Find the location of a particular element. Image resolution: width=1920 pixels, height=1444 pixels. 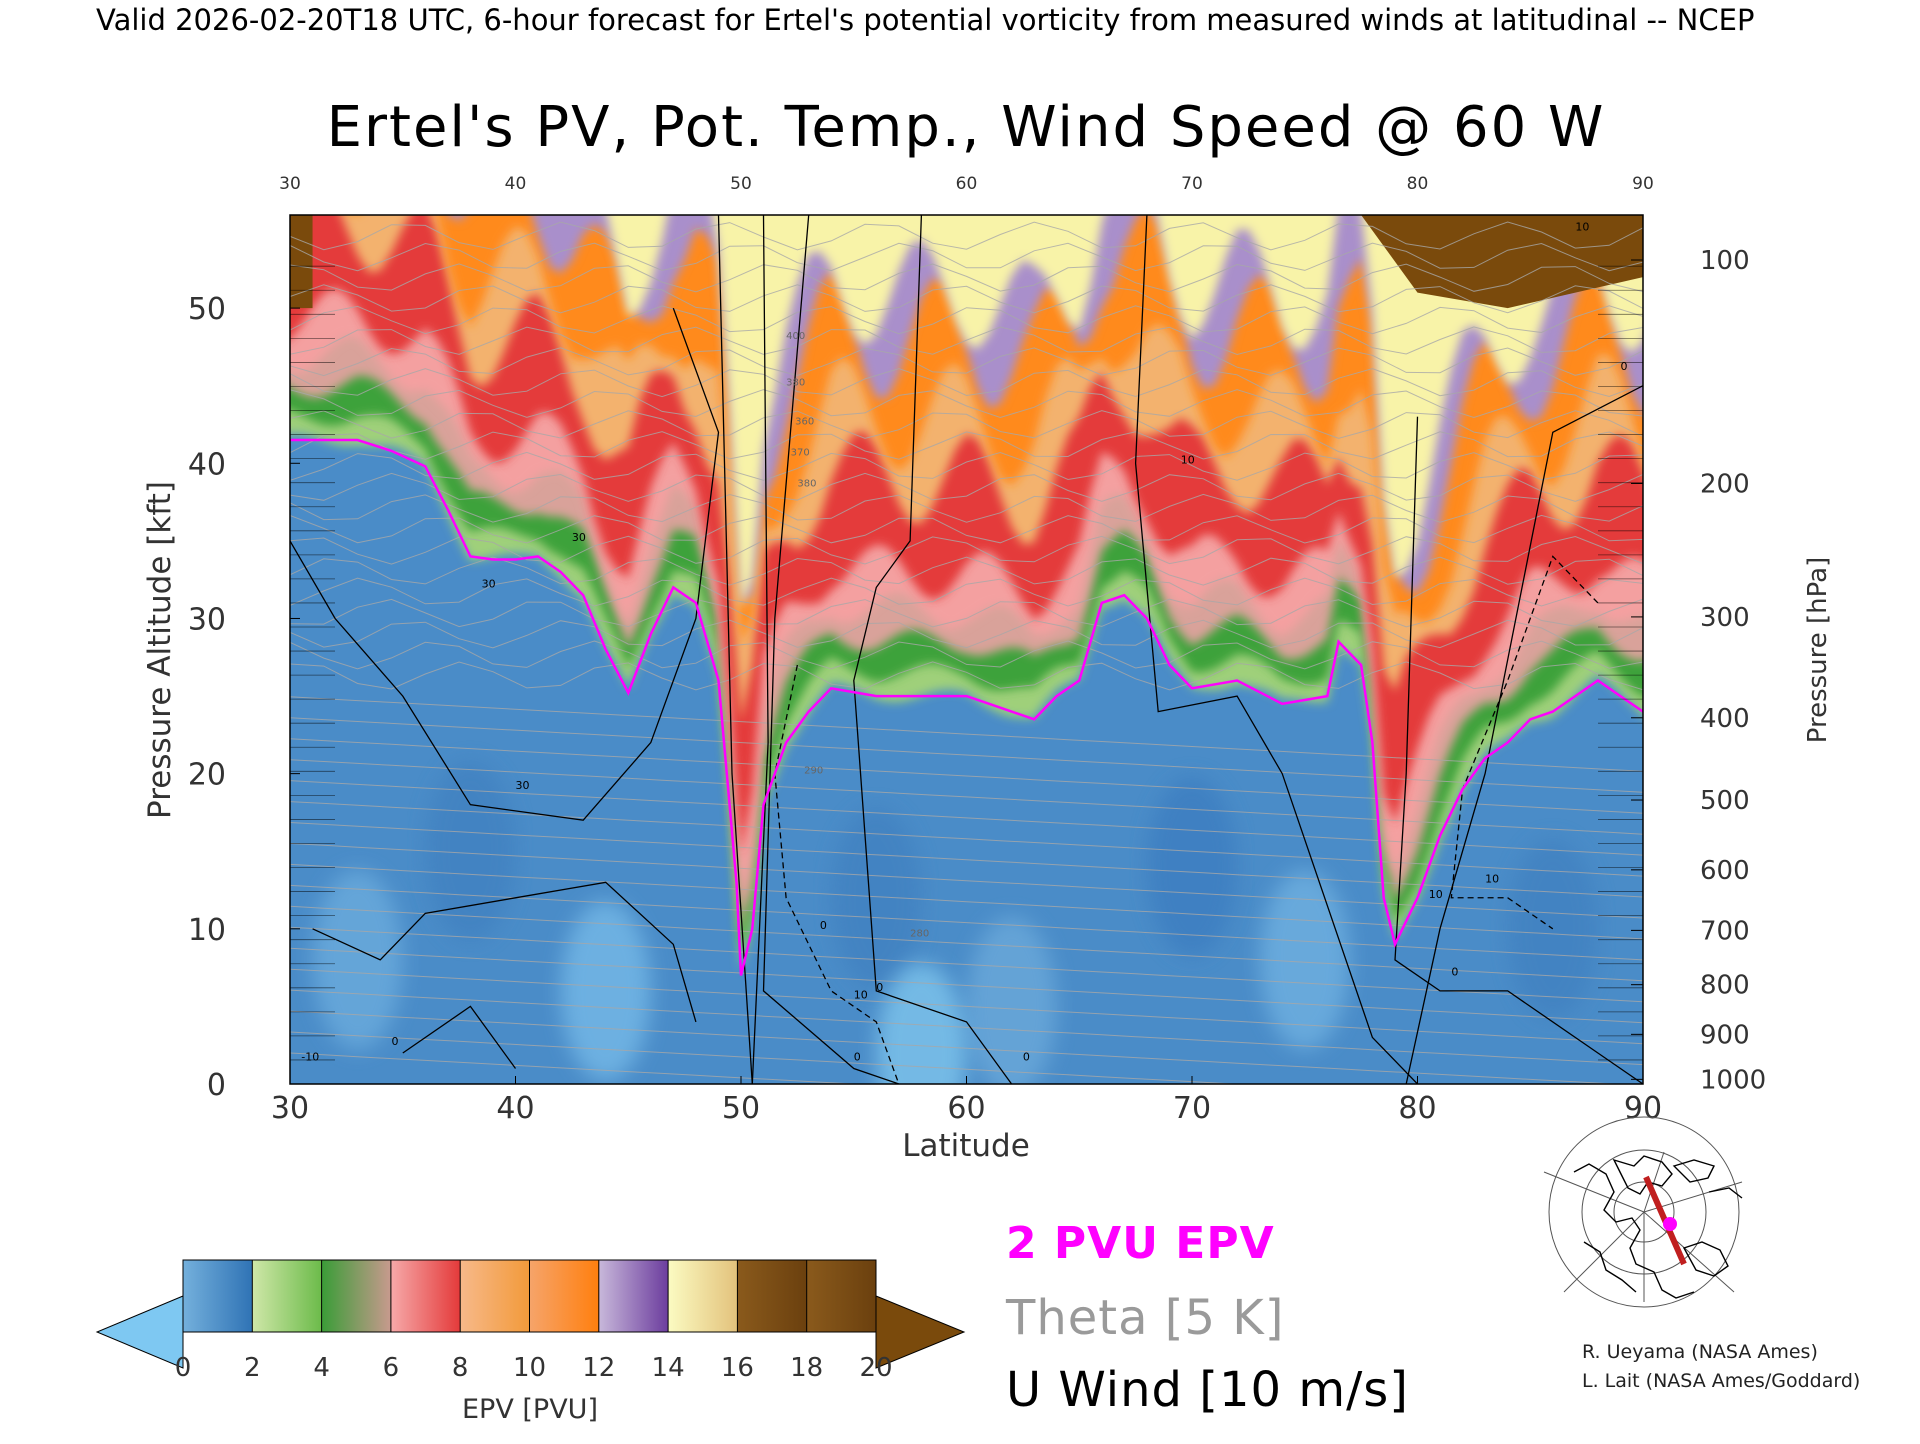

theta-label-6: 400 is located at coordinates (795, 336).